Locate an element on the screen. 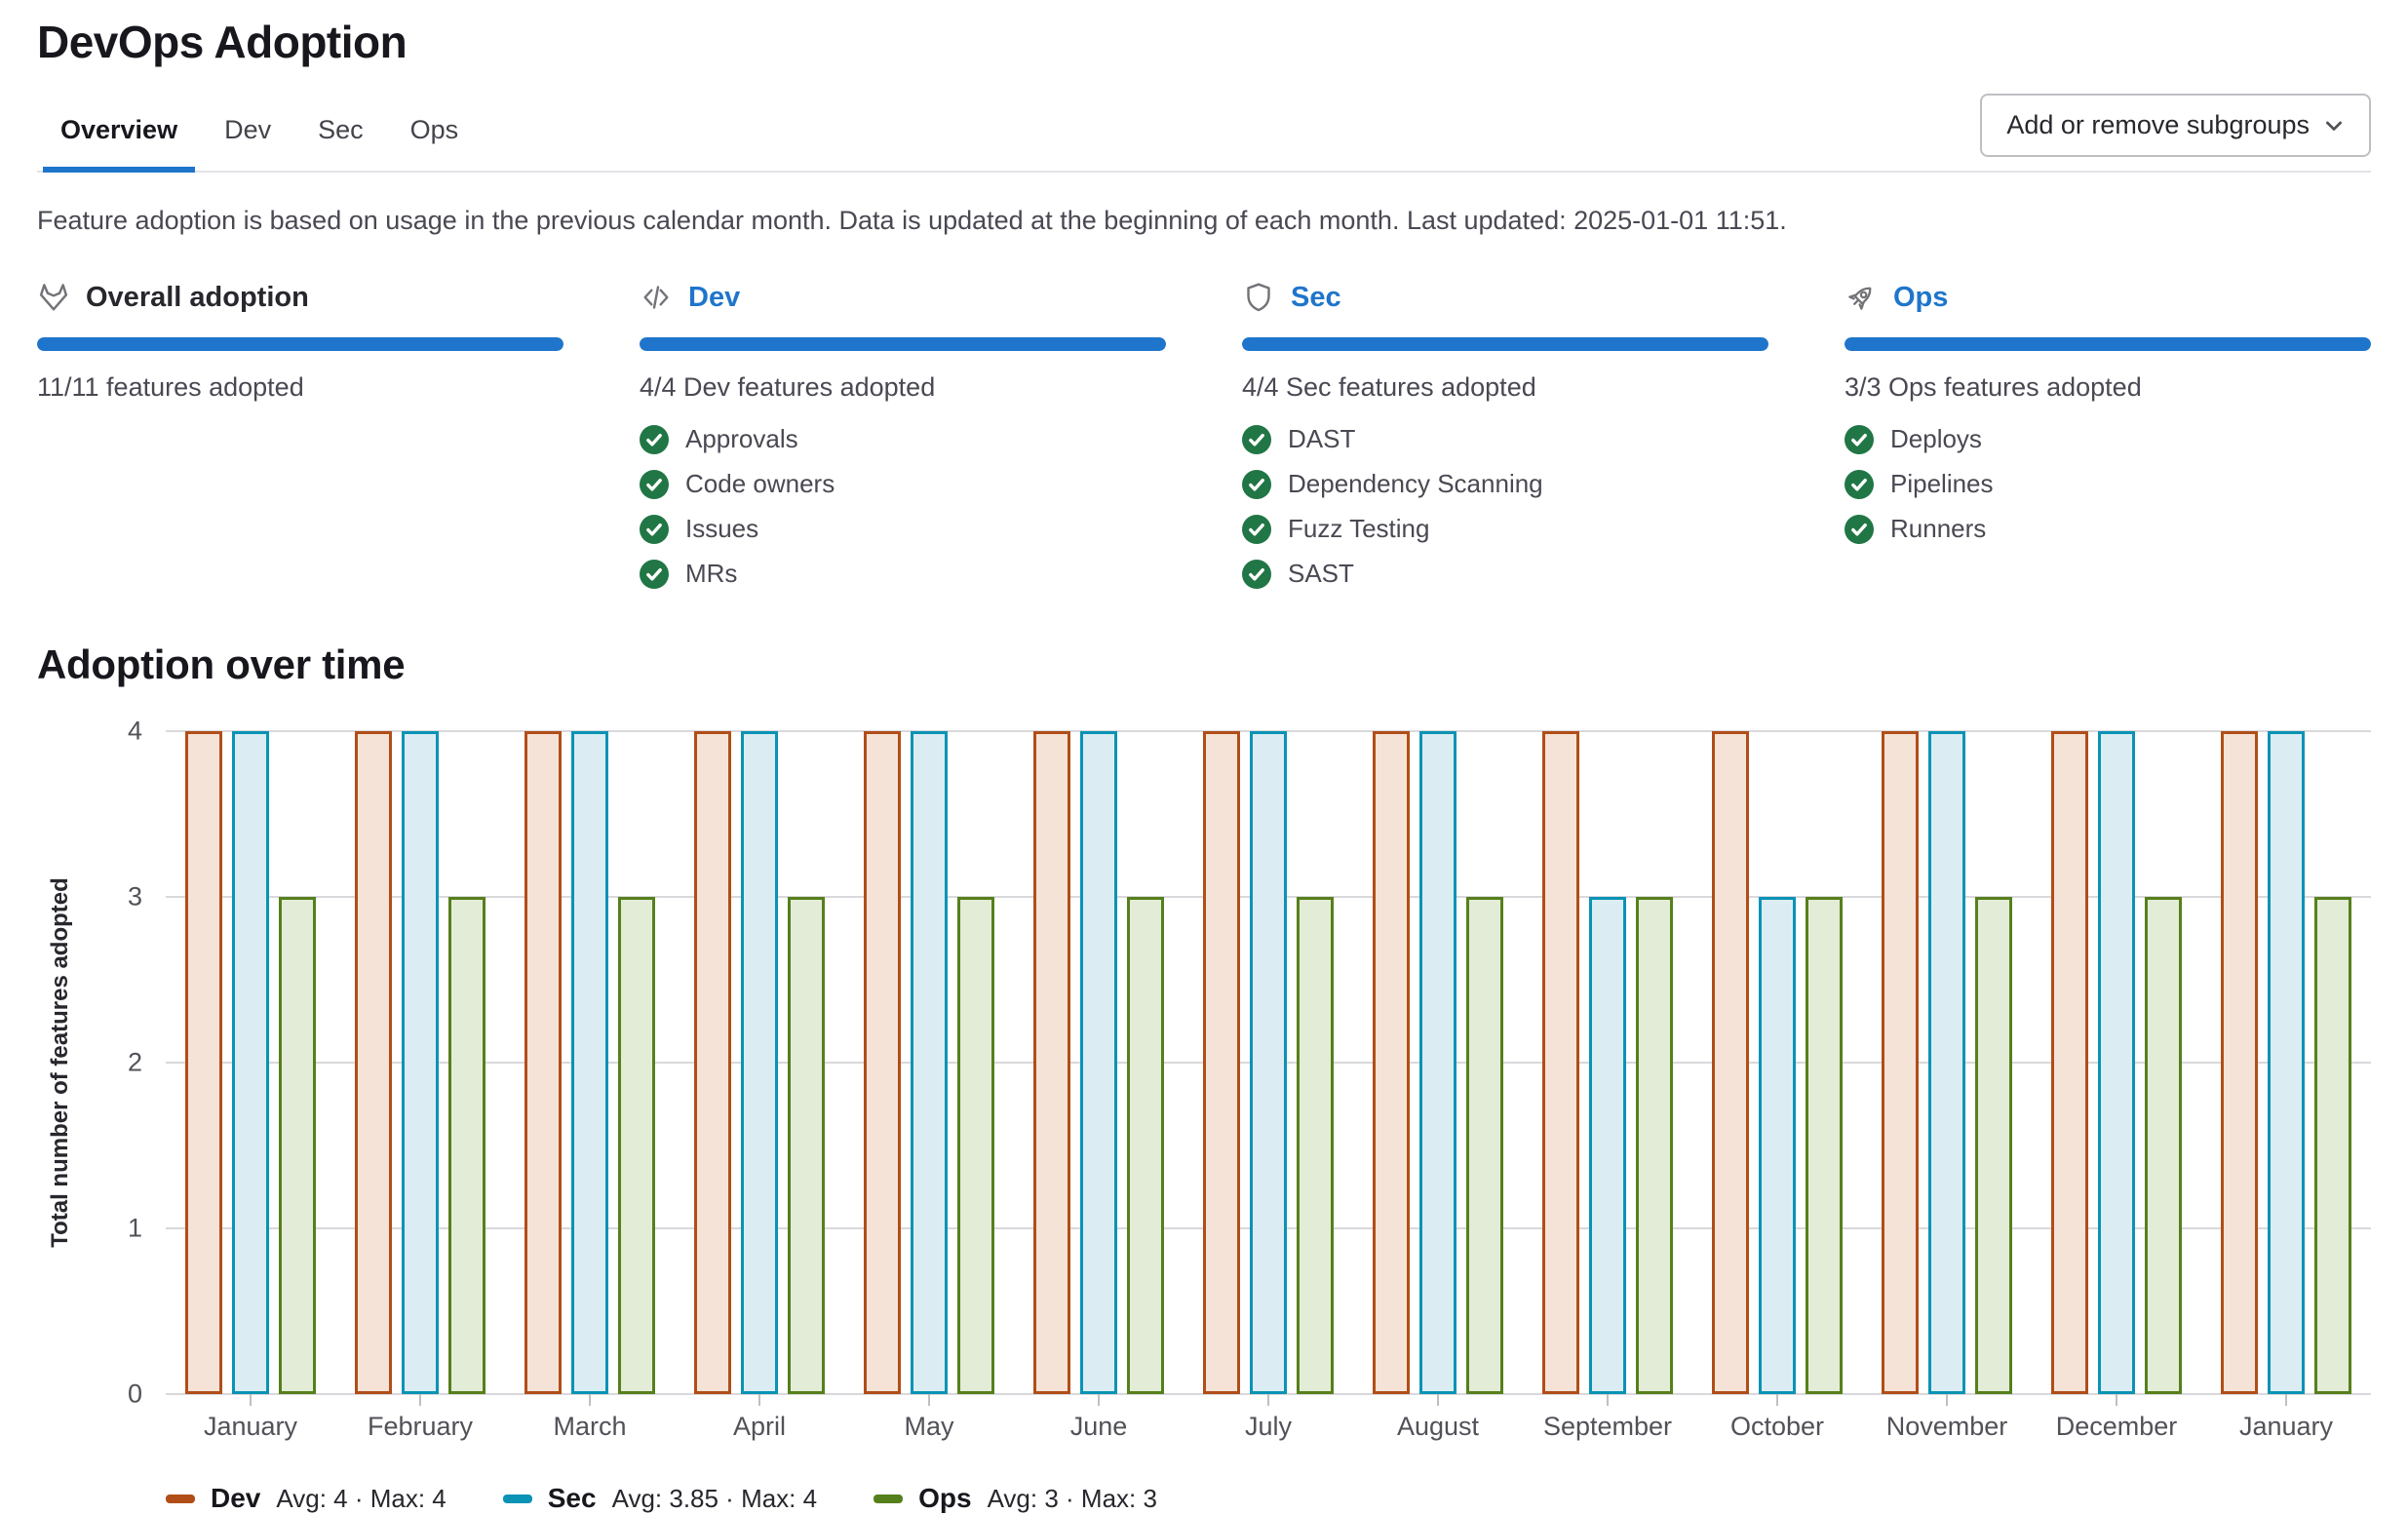  legend-swatch-dev is located at coordinates (180, 1498).